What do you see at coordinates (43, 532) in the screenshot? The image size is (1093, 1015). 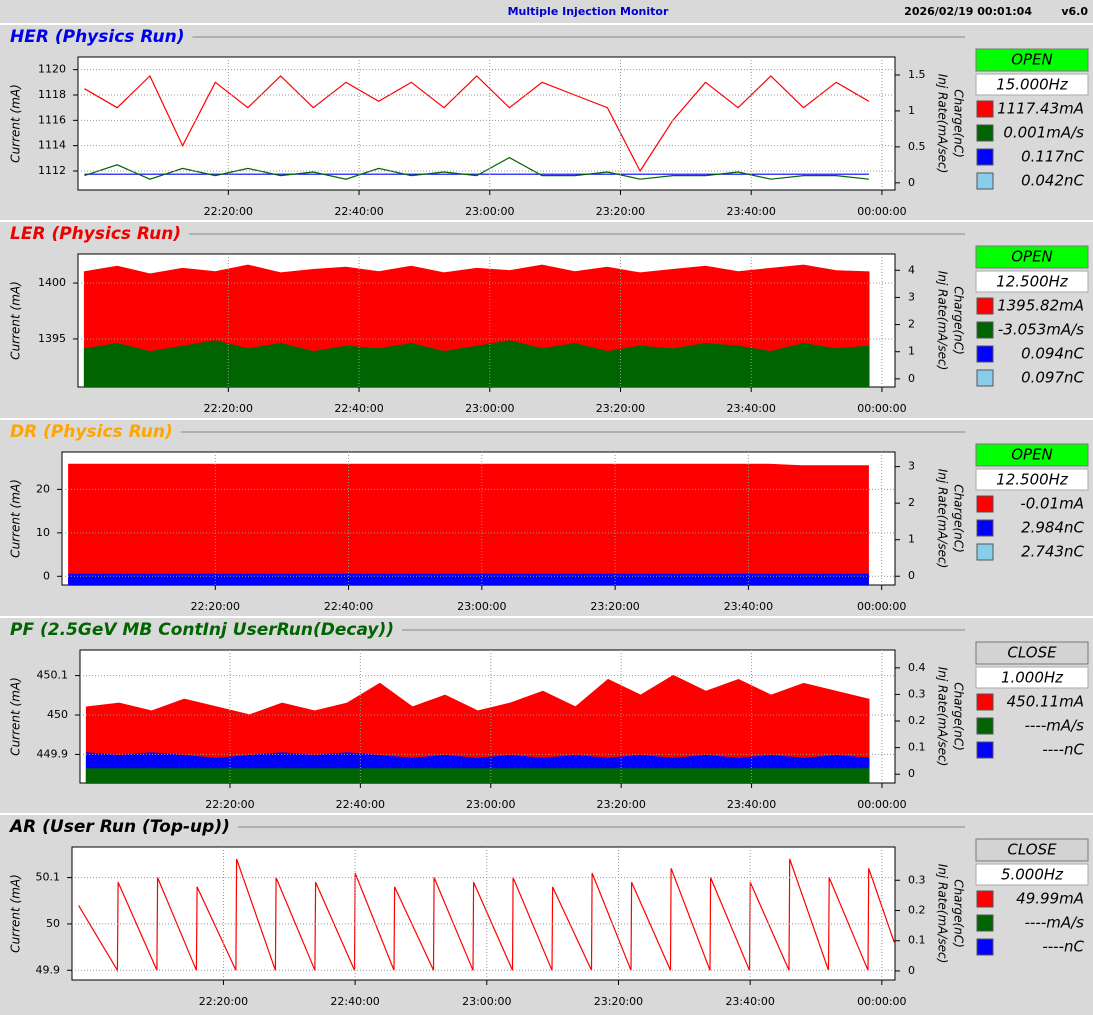 I see `y-tick-label: 10` at bounding box center [43, 532].